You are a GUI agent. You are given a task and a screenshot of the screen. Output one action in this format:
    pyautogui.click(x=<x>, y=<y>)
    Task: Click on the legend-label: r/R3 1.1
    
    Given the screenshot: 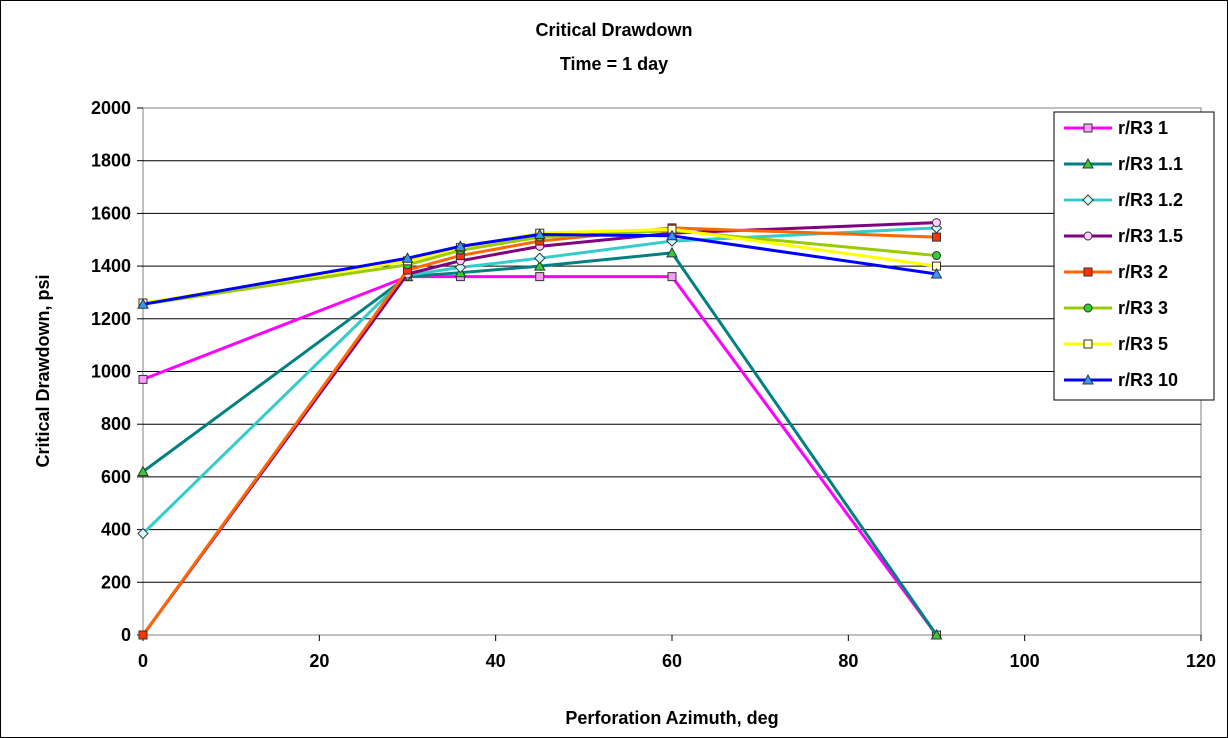 What is the action you would take?
    pyautogui.click(x=1150, y=164)
    